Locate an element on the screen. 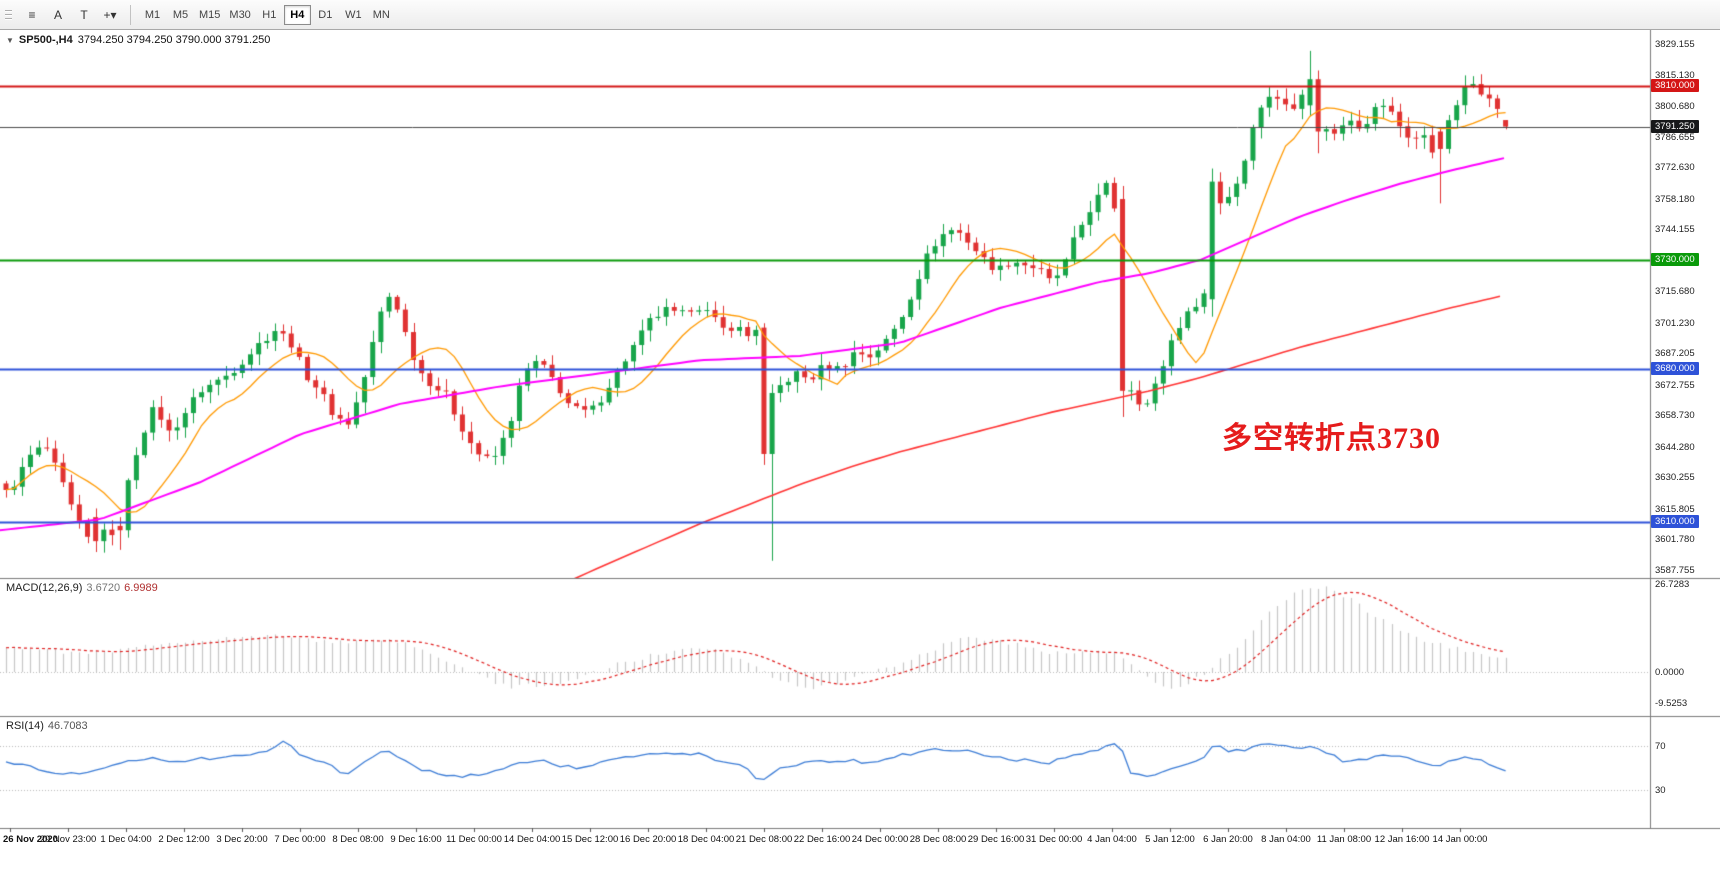  macd-name: MACD(12,26,9) is located at coordinates (44, 588).